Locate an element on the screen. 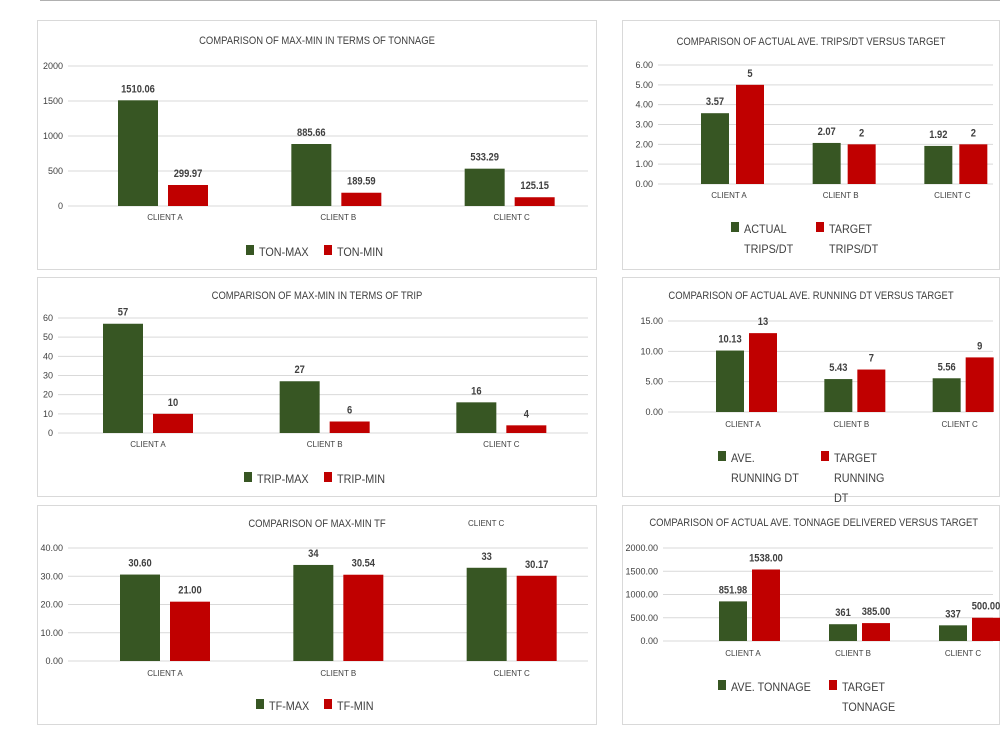  y-tick-label: 1500.00 is located at coordinates (641, 571).